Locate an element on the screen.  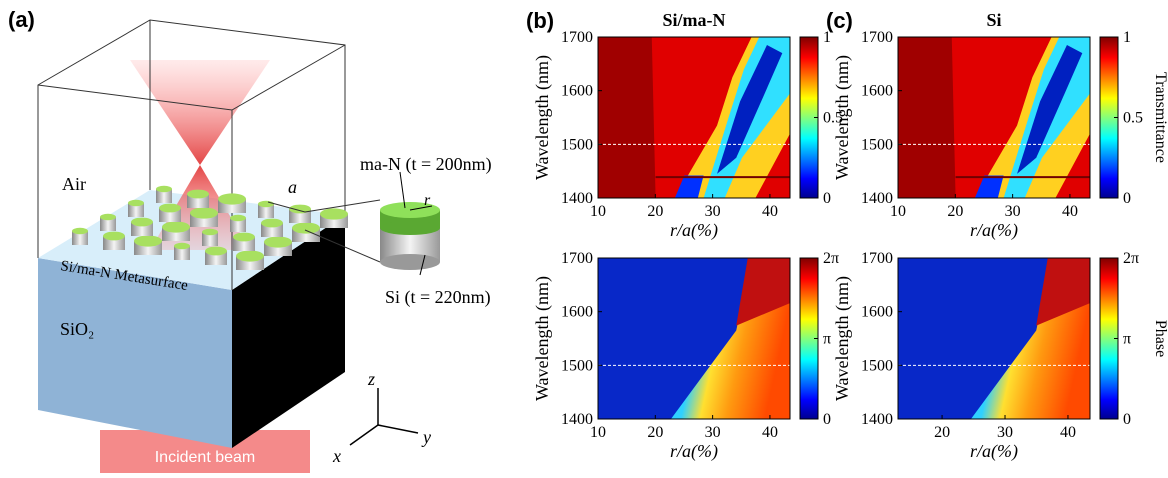
colorbar-tick-label: π is located at coordinates (1127, 339).